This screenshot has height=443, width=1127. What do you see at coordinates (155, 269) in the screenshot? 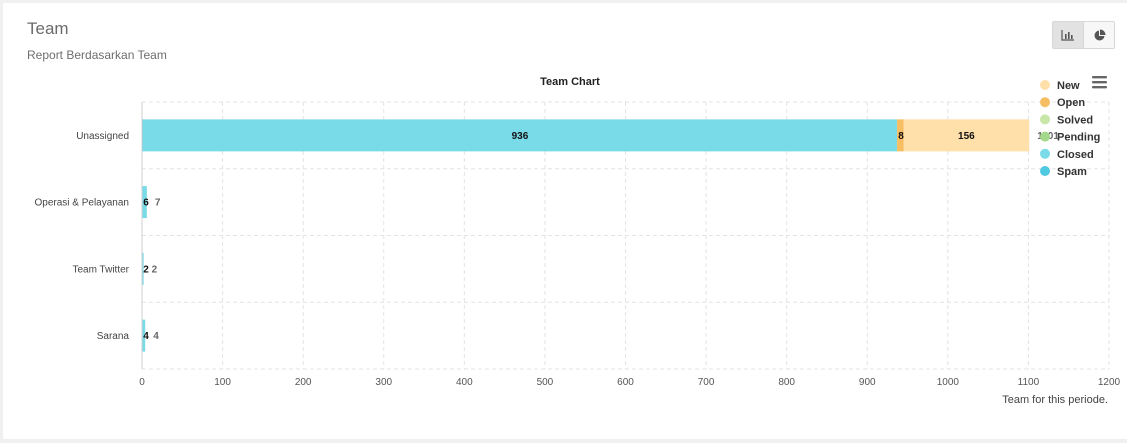
I see `stack-total-label: 2` at bounding box center [155, 269].